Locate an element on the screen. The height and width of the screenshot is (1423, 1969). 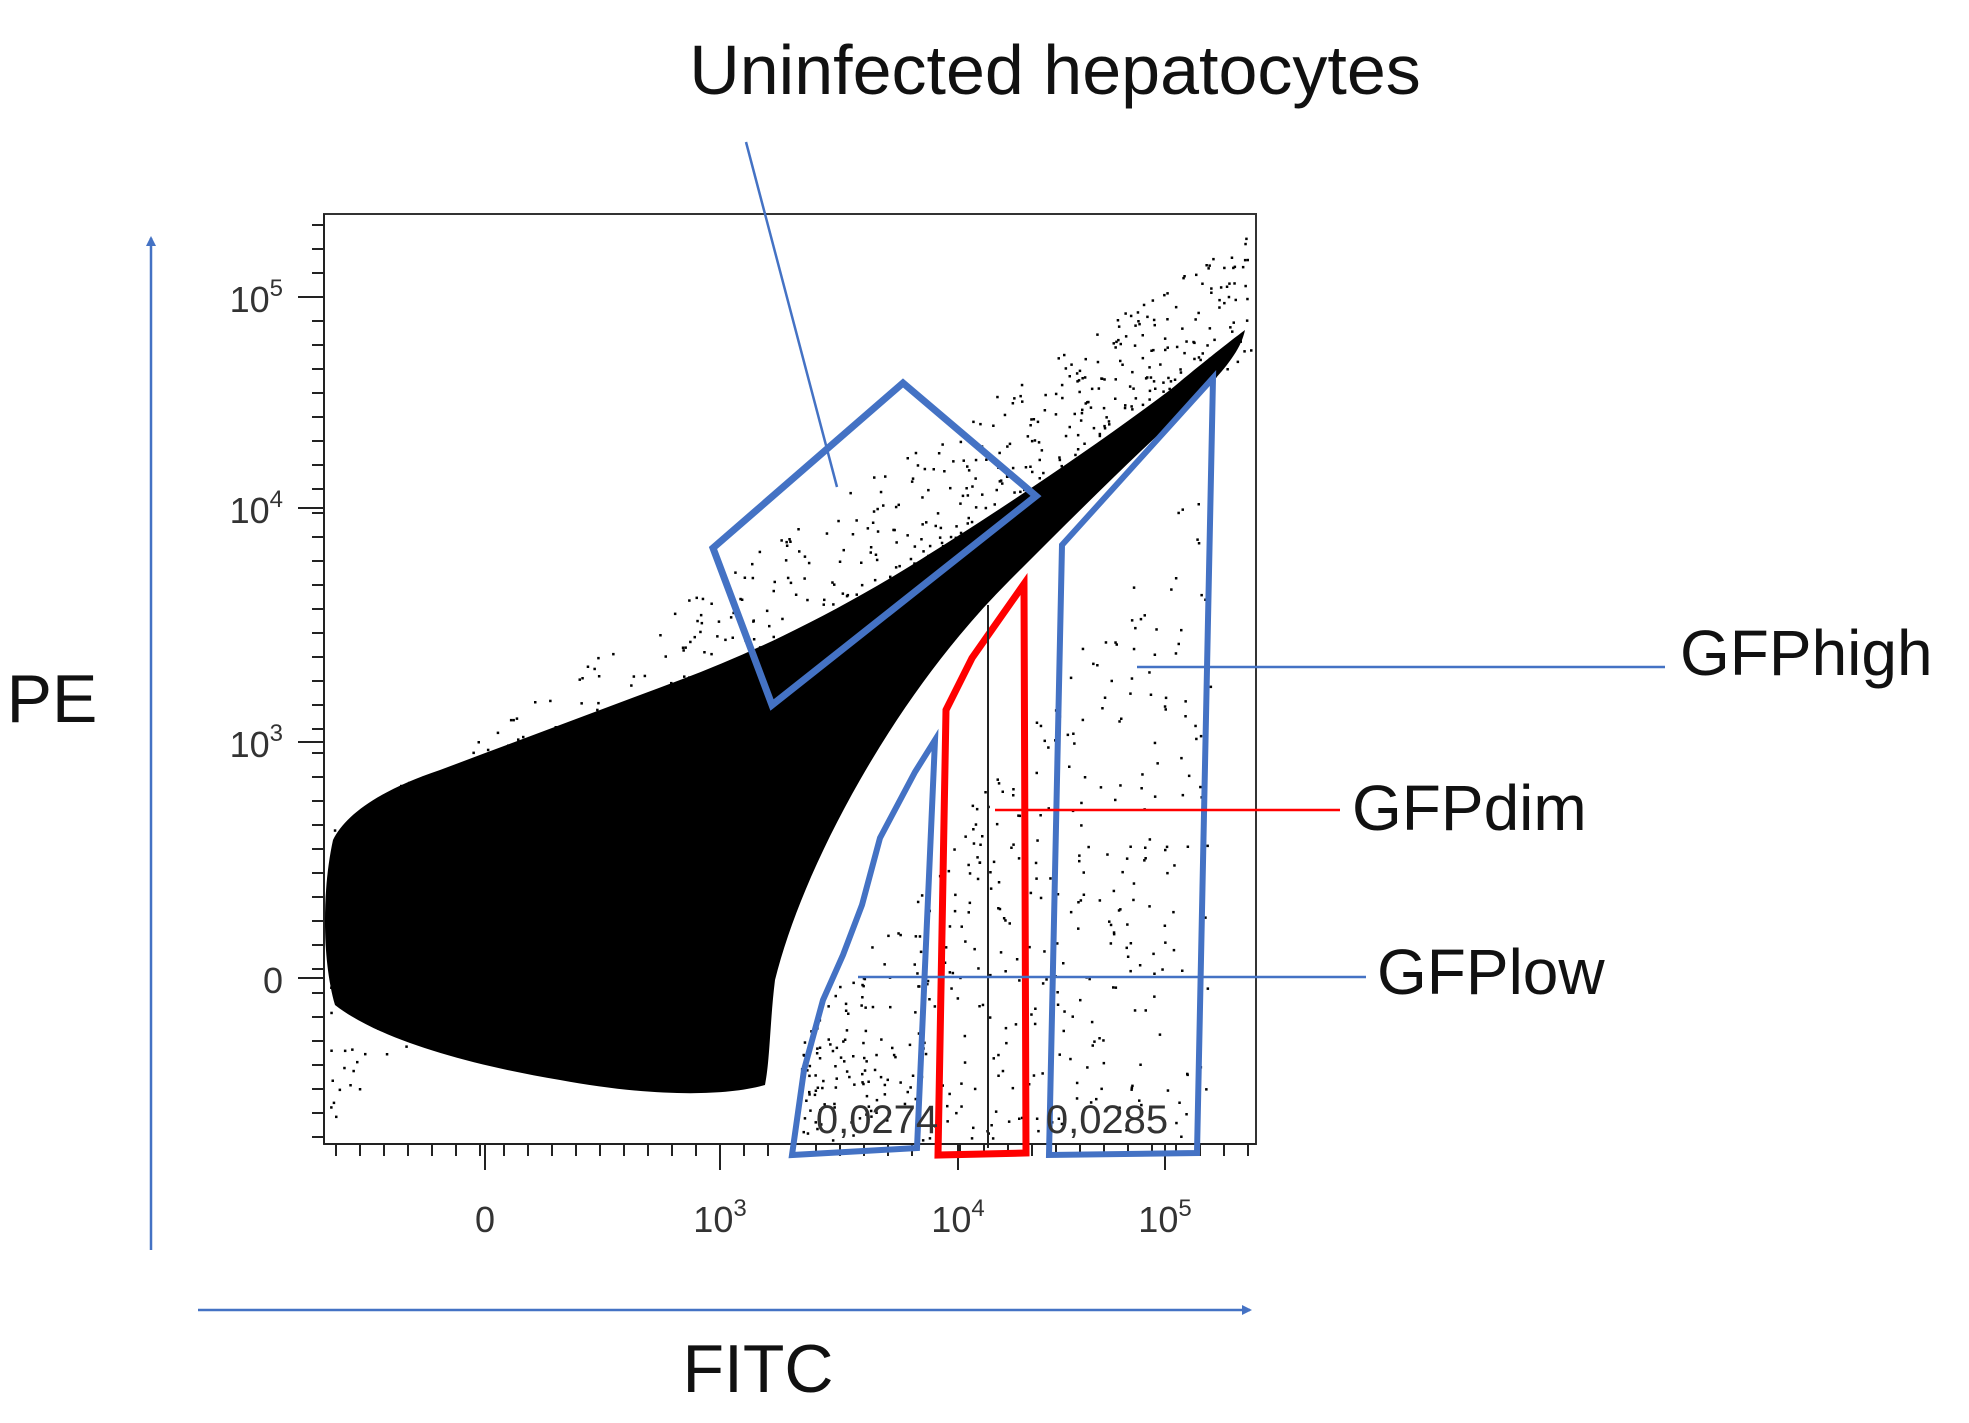
y-axis-title: PE is located at coordinates (52, 699).